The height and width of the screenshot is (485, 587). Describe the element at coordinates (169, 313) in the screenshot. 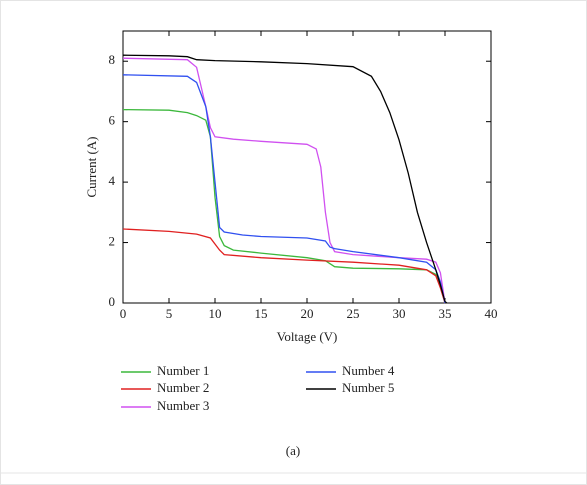

I see `x-tick-label: 5` at that location.